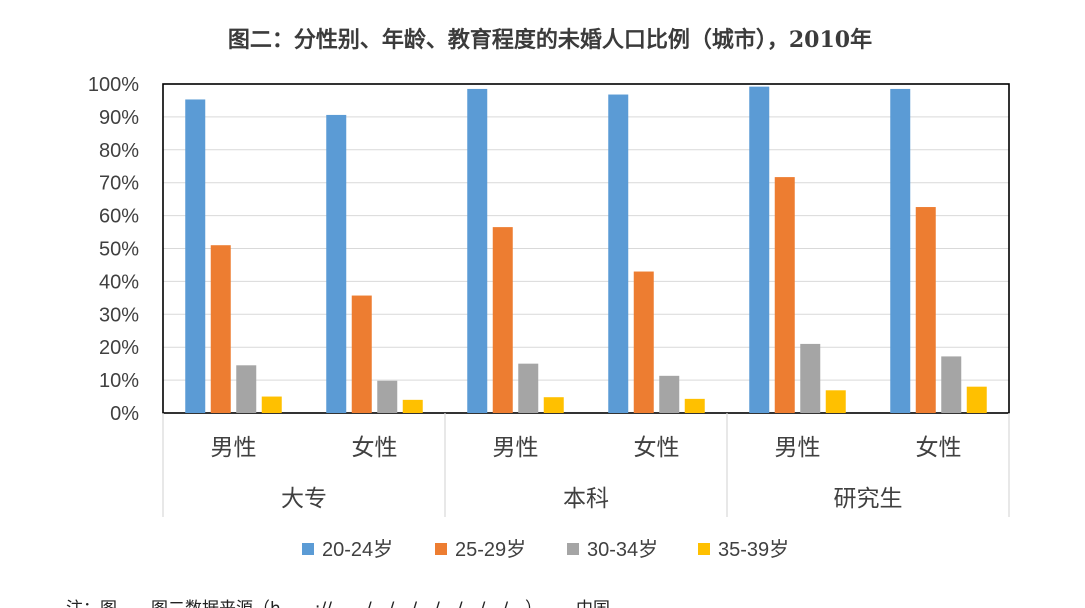 This screenshot has width=1085, height=608. Describe the element at coordinates (868, 499) in the screenshot. I see `education-label: 研究生` at that location.